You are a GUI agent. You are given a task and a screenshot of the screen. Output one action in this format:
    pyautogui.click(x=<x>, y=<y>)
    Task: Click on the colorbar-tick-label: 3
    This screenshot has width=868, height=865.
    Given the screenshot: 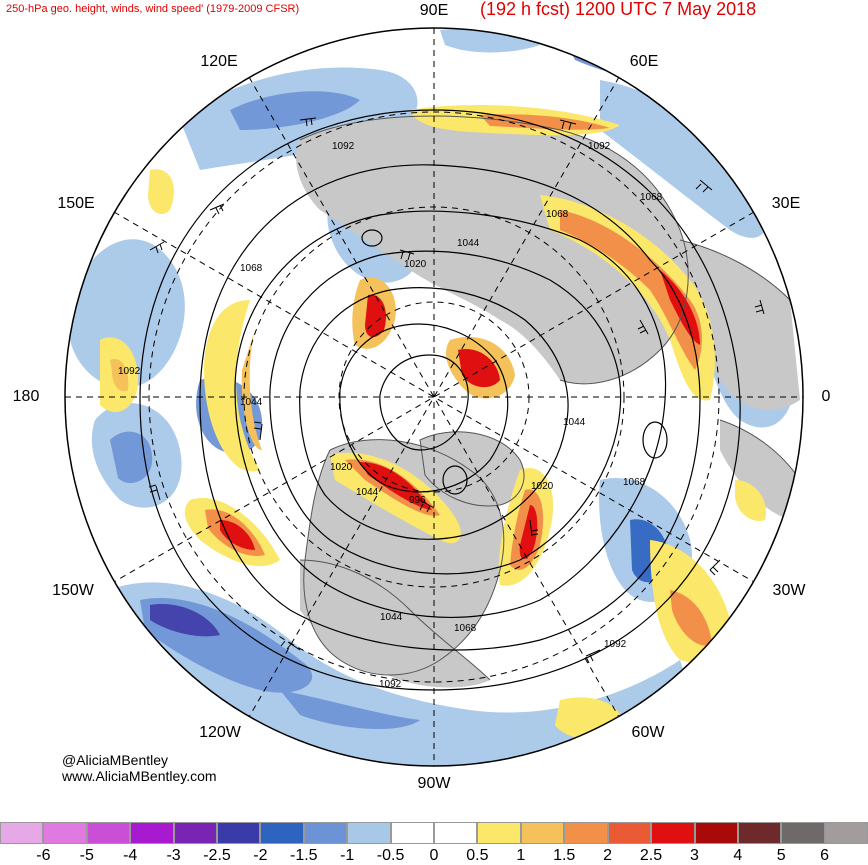 What is the action you would take?
    pyautogui.click(x=694, y=855)
    